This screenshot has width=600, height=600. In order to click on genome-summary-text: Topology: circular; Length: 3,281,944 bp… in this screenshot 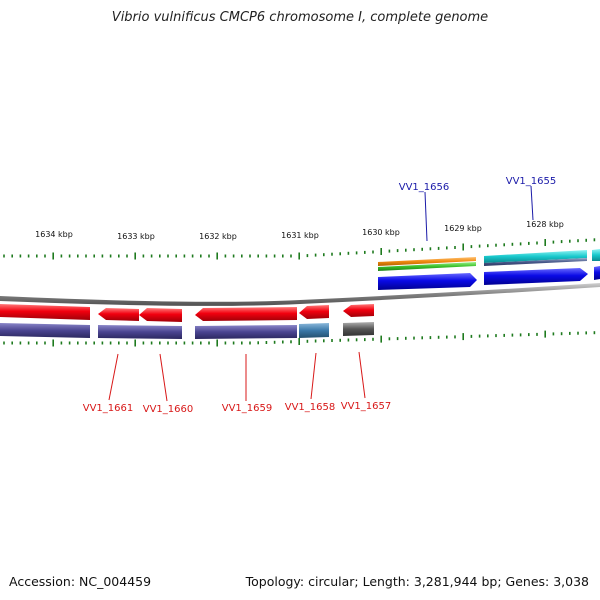, I will do `click(417, 581)`.